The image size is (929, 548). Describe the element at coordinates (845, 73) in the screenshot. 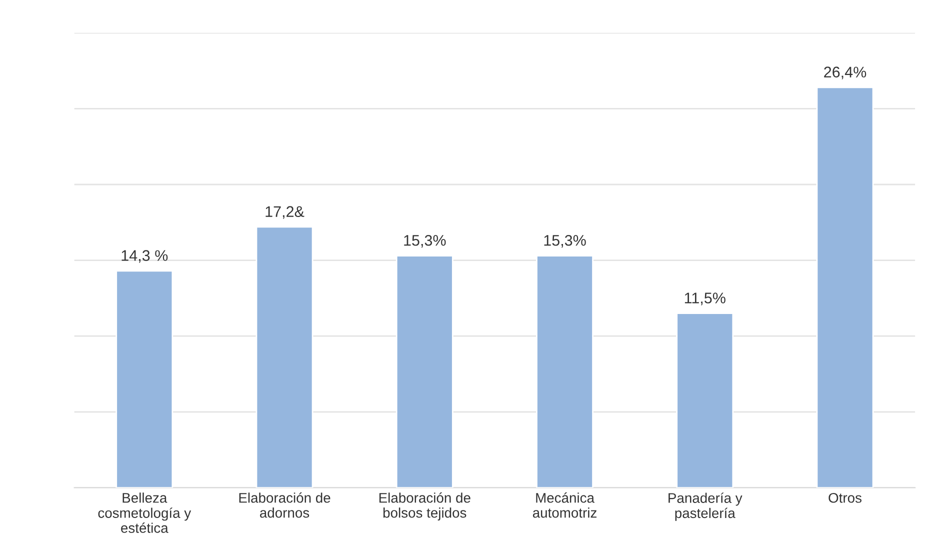

I see `data-label: 26,4%` at that location.